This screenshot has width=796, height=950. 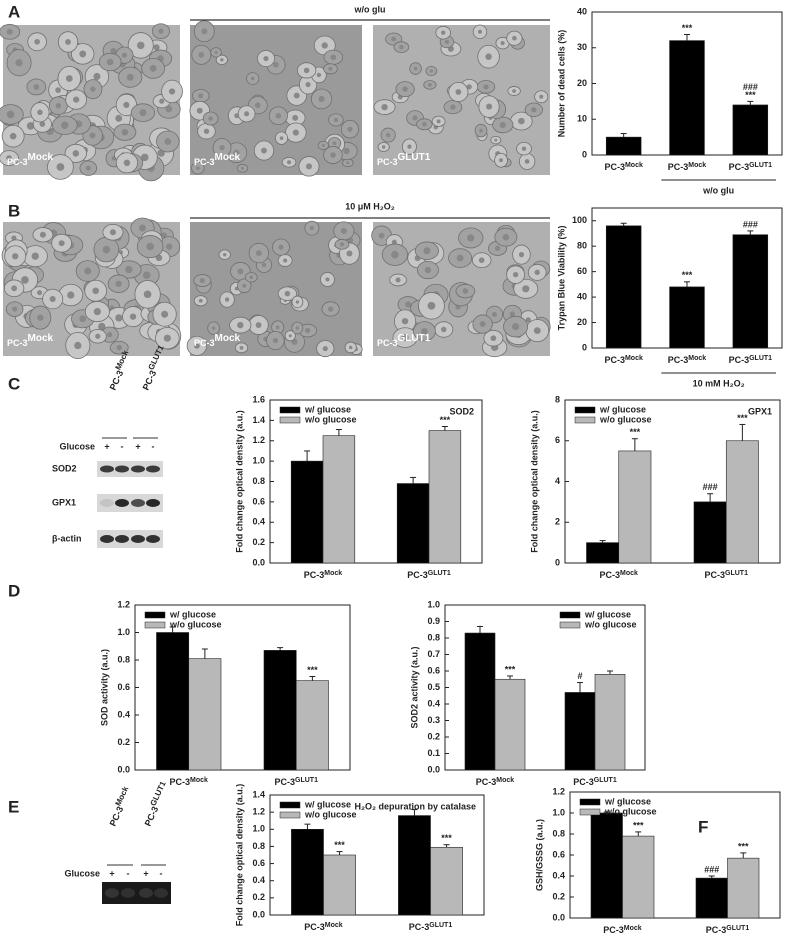 I want to click on y-tick-label: 0.7, so click(x=433, y=654).